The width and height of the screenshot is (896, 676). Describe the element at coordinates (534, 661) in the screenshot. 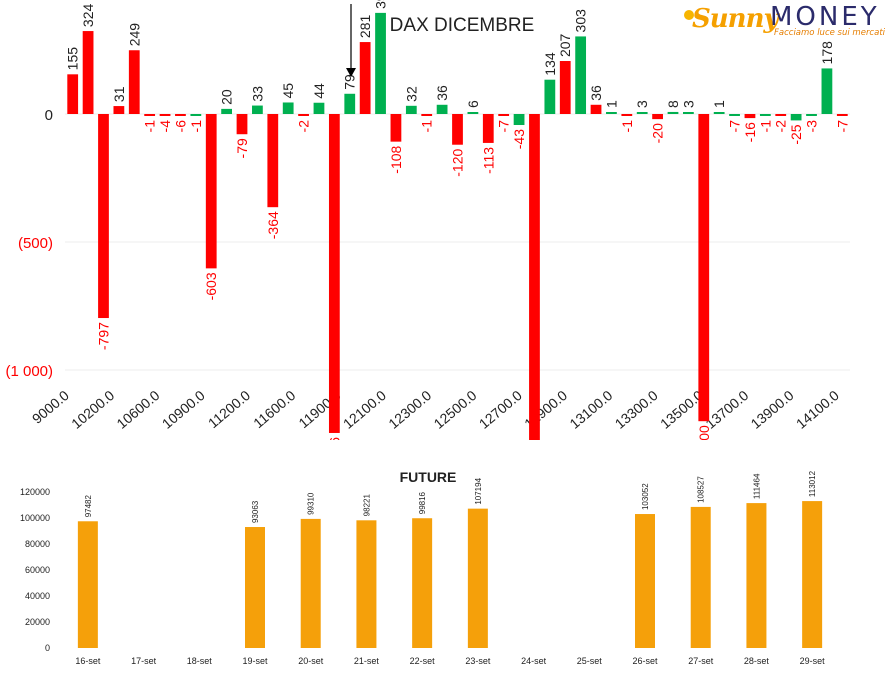

I see `x-tick-label: 24-set` at that location.